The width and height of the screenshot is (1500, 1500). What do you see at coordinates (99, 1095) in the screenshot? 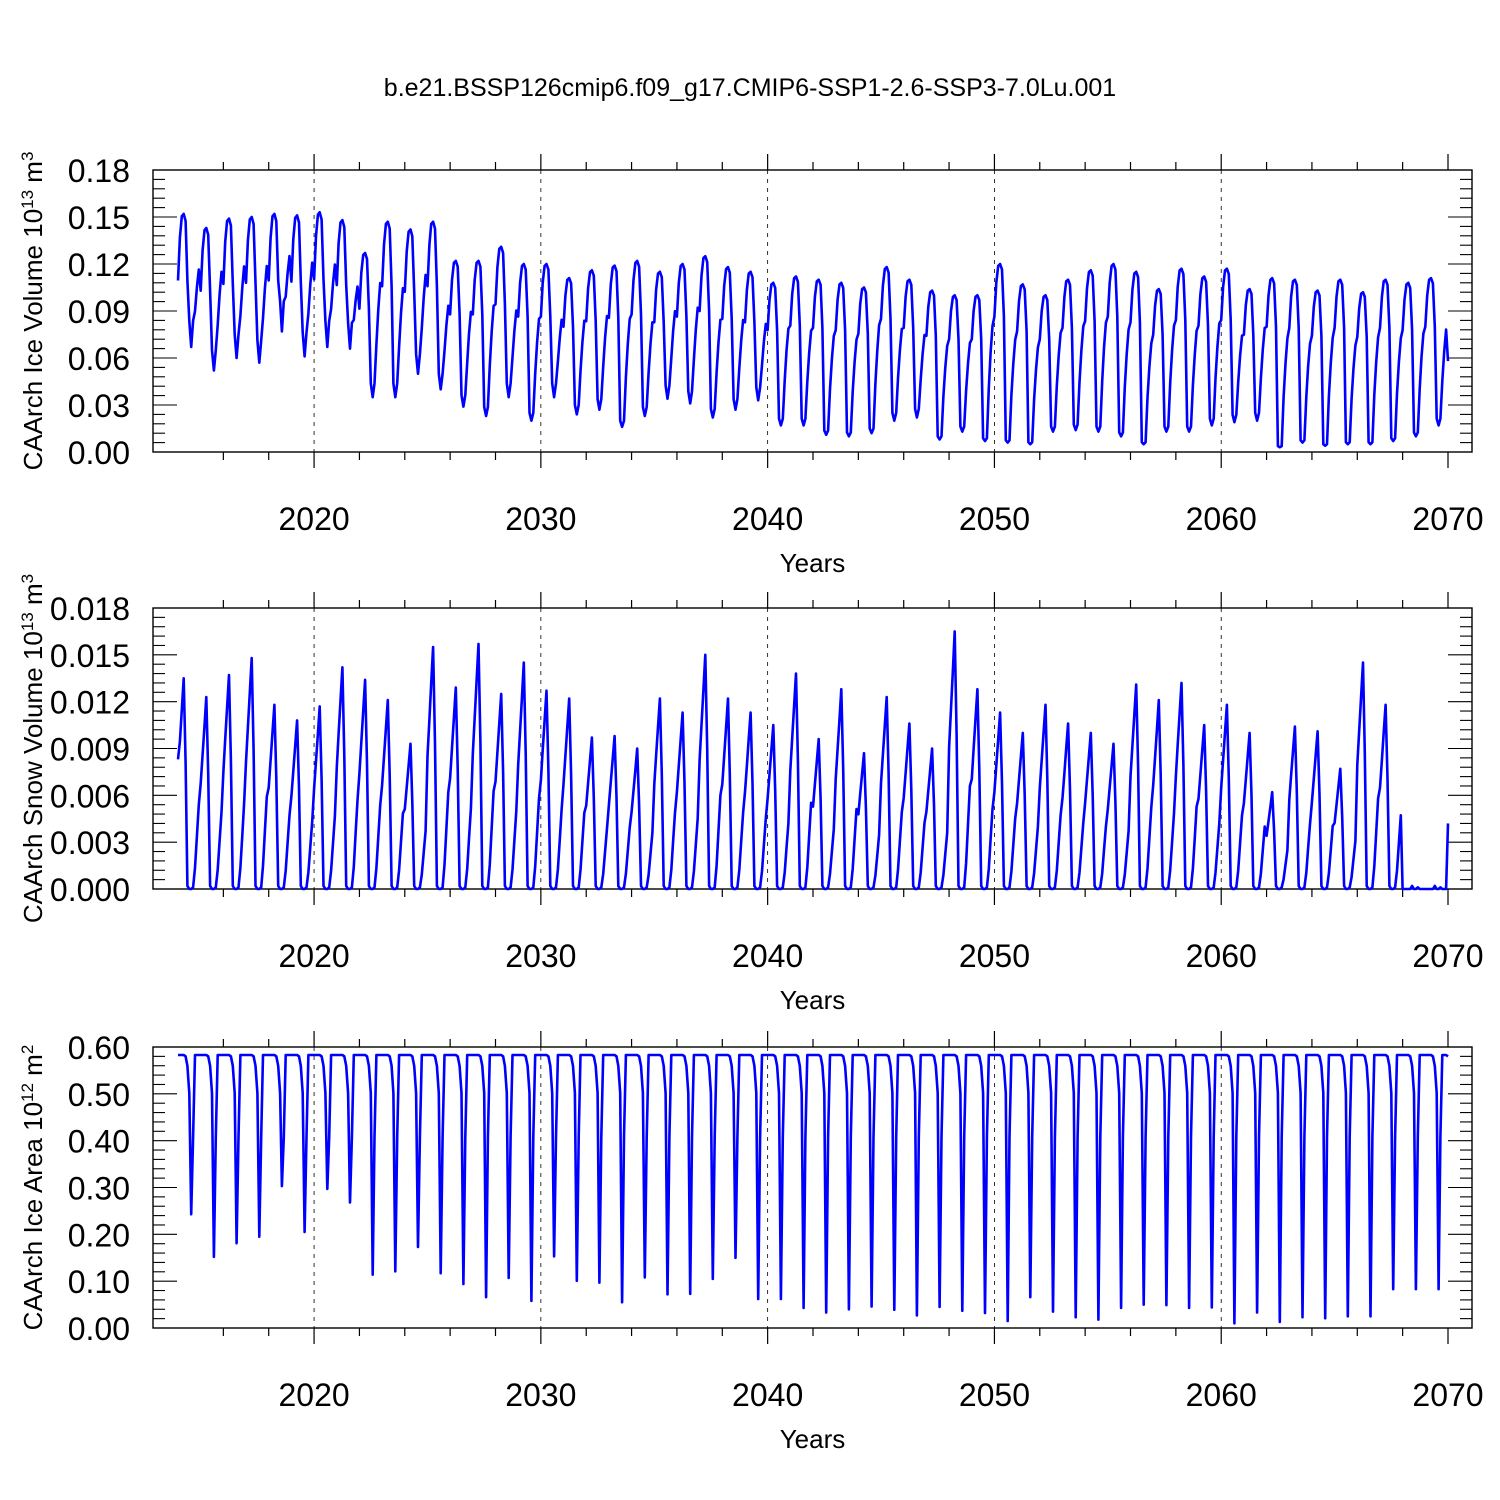
I see `y-tick-label: 0.50` at bounding box center [99, 1095].